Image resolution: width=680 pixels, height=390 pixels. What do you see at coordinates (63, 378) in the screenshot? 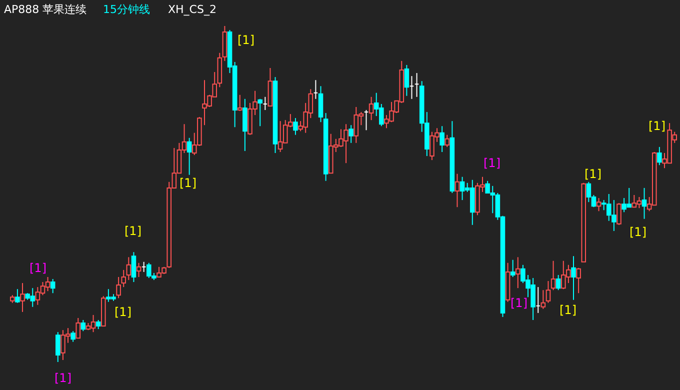
I see `text: [1]` at bounding box center [63, 378].